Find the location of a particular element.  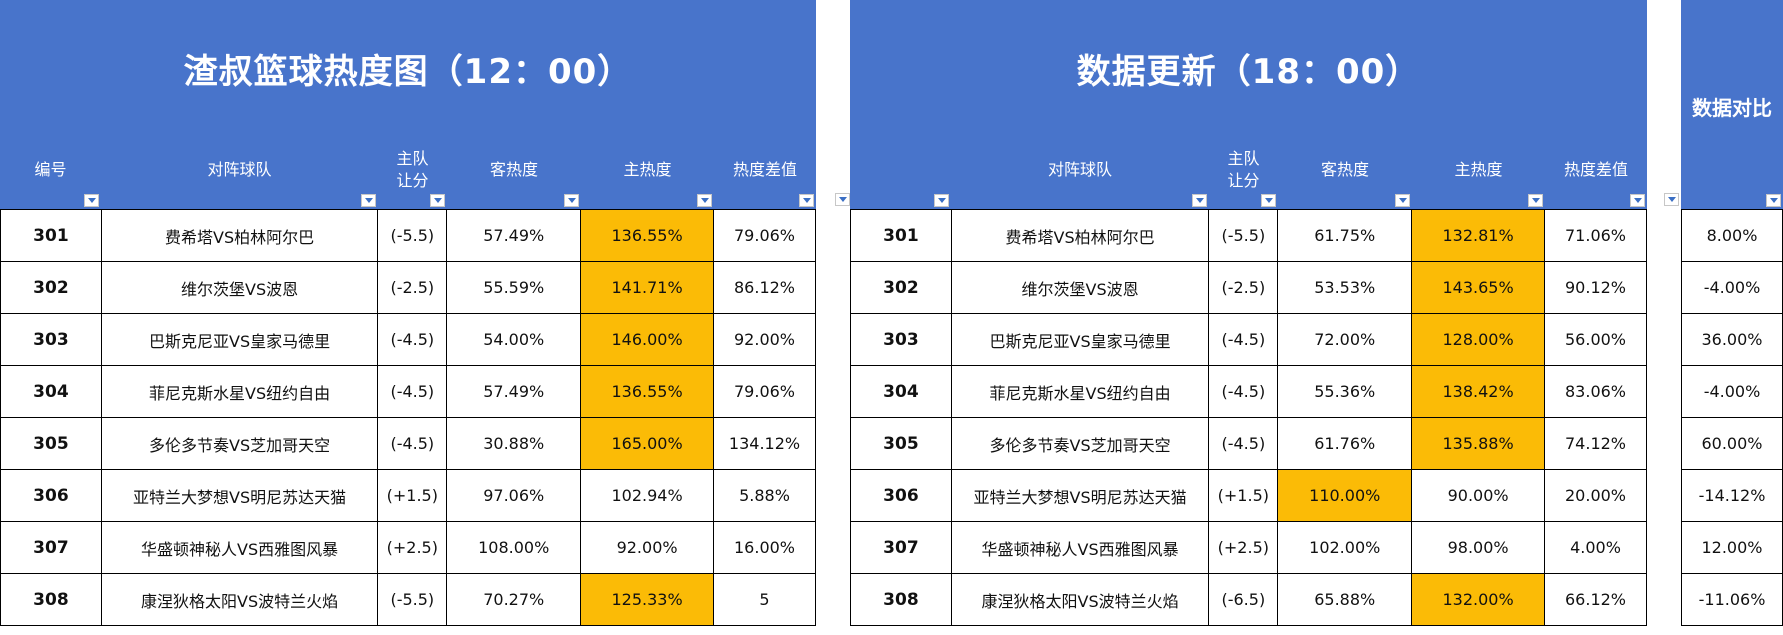

cell-home-heat: 135.88% is located at coordinates (1478, 443).